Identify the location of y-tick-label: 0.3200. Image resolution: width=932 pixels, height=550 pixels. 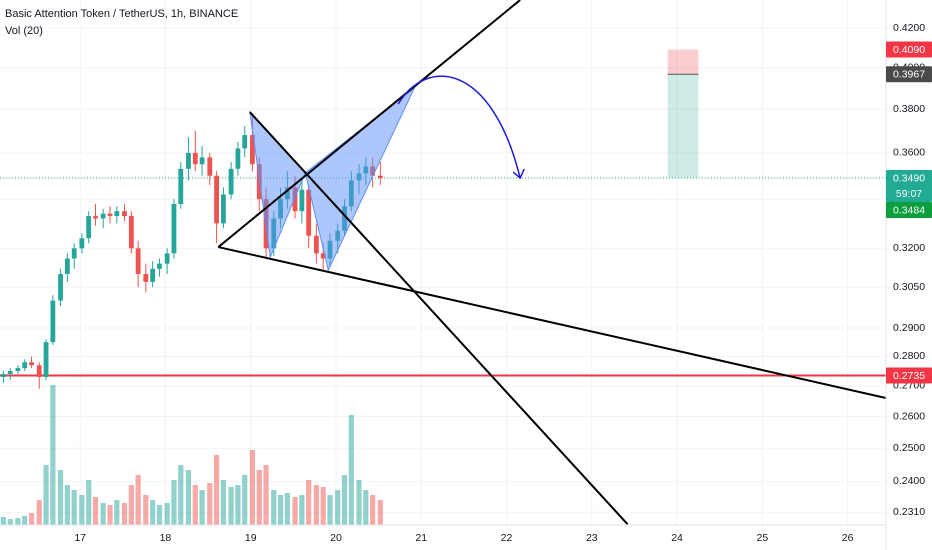
(909, 248).